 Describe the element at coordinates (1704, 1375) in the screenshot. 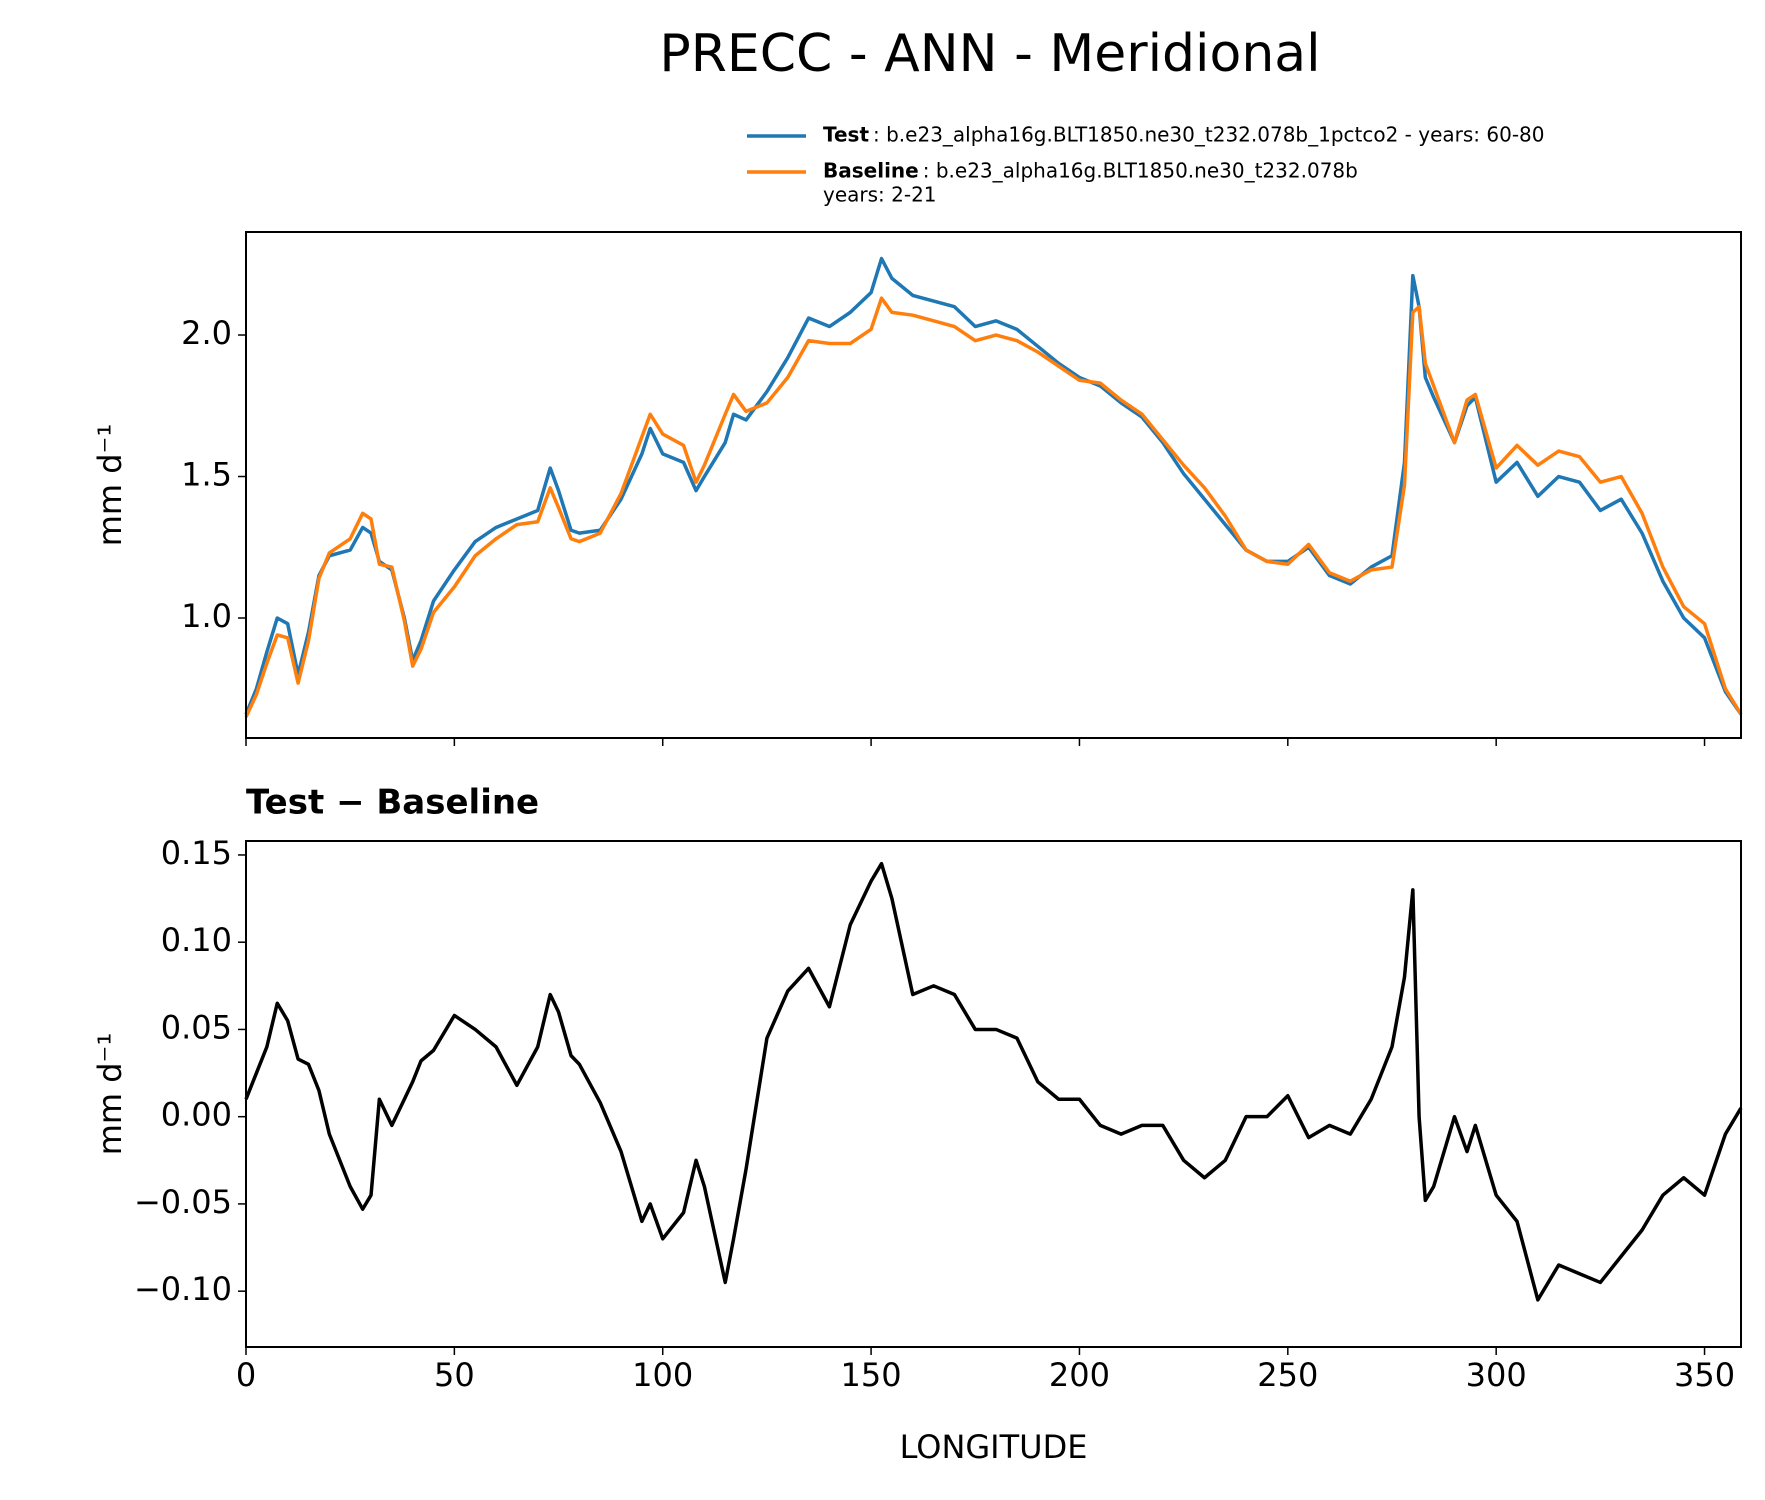

I see `x-tick-label: 350` at that location.